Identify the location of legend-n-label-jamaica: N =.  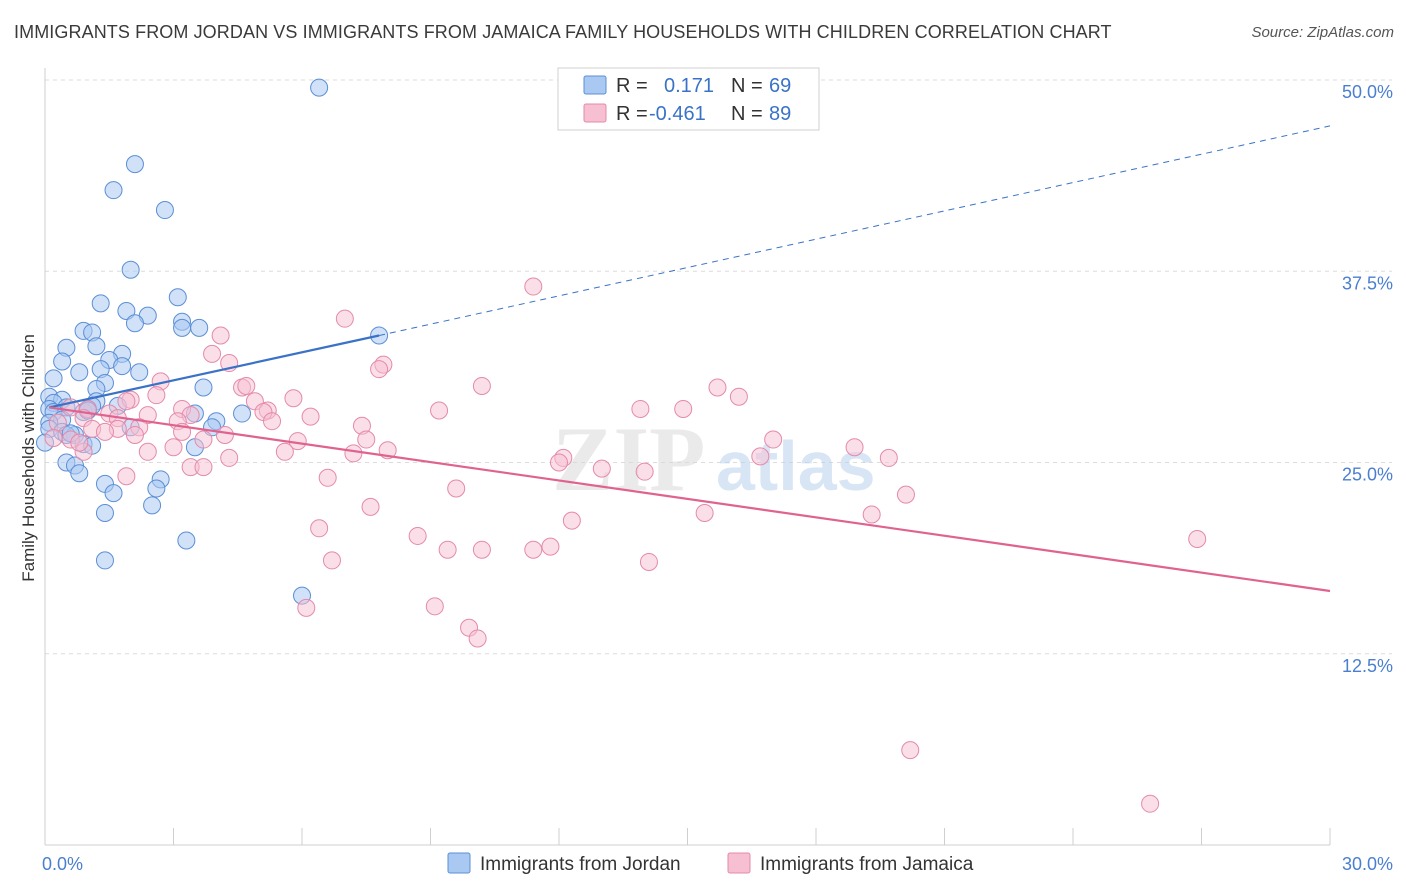
(747, 114).